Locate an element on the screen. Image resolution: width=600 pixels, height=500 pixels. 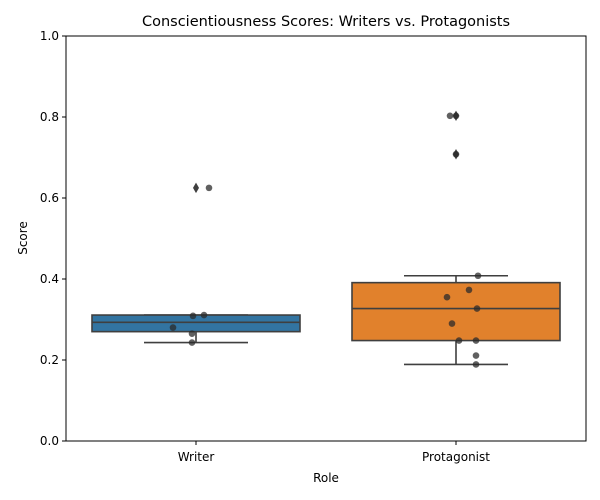
y-tick-label: 0.8 is located at coordinates (49, 117).